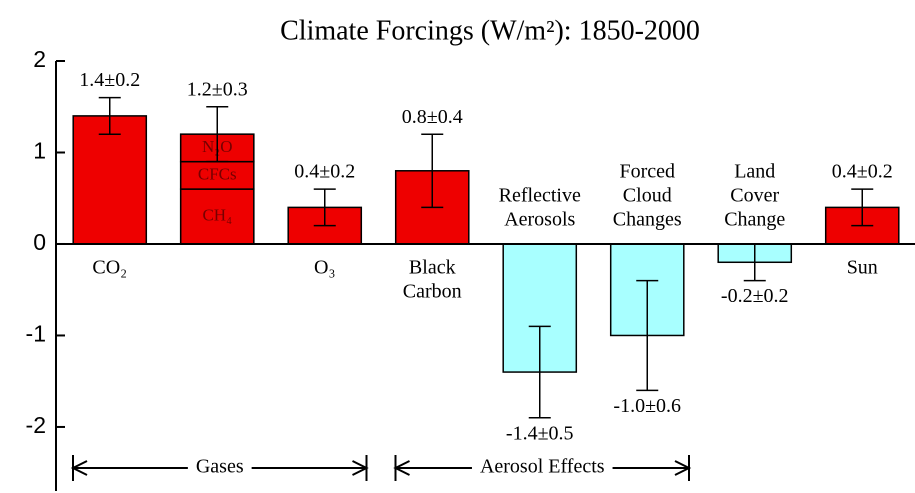  I want to click on value-label: 0.8±0.4, so click(432, 117).